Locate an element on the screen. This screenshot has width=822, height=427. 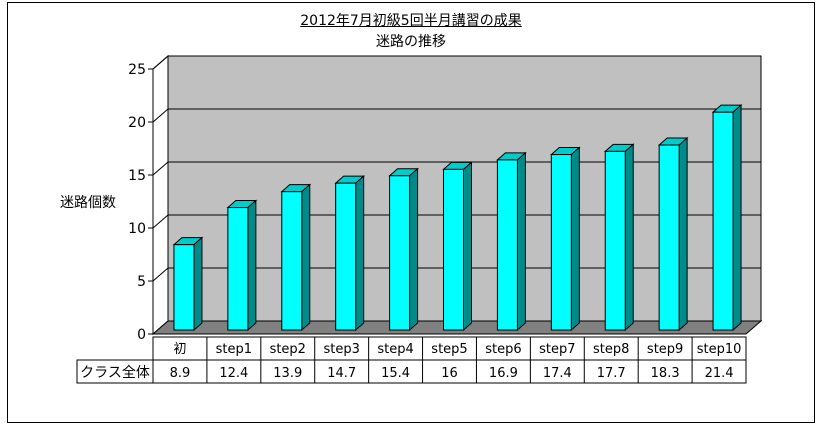
data-value-label: 16.9 is located at coordinates (503, 373).